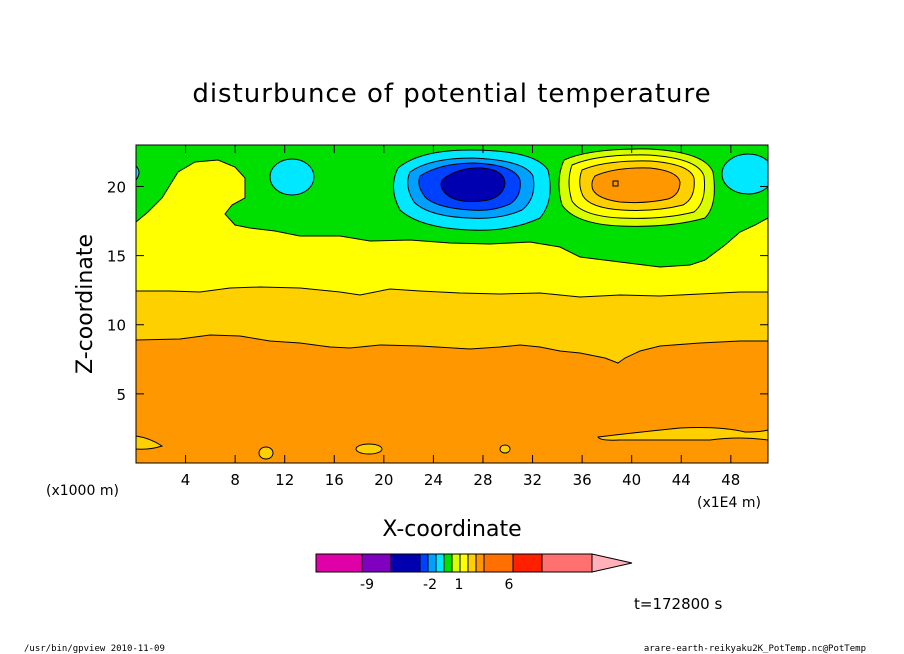 Image resolution: width=904 pixels, height=654 pixels. I want to click on colorbar-tick-label: -2, so click(430, 585).